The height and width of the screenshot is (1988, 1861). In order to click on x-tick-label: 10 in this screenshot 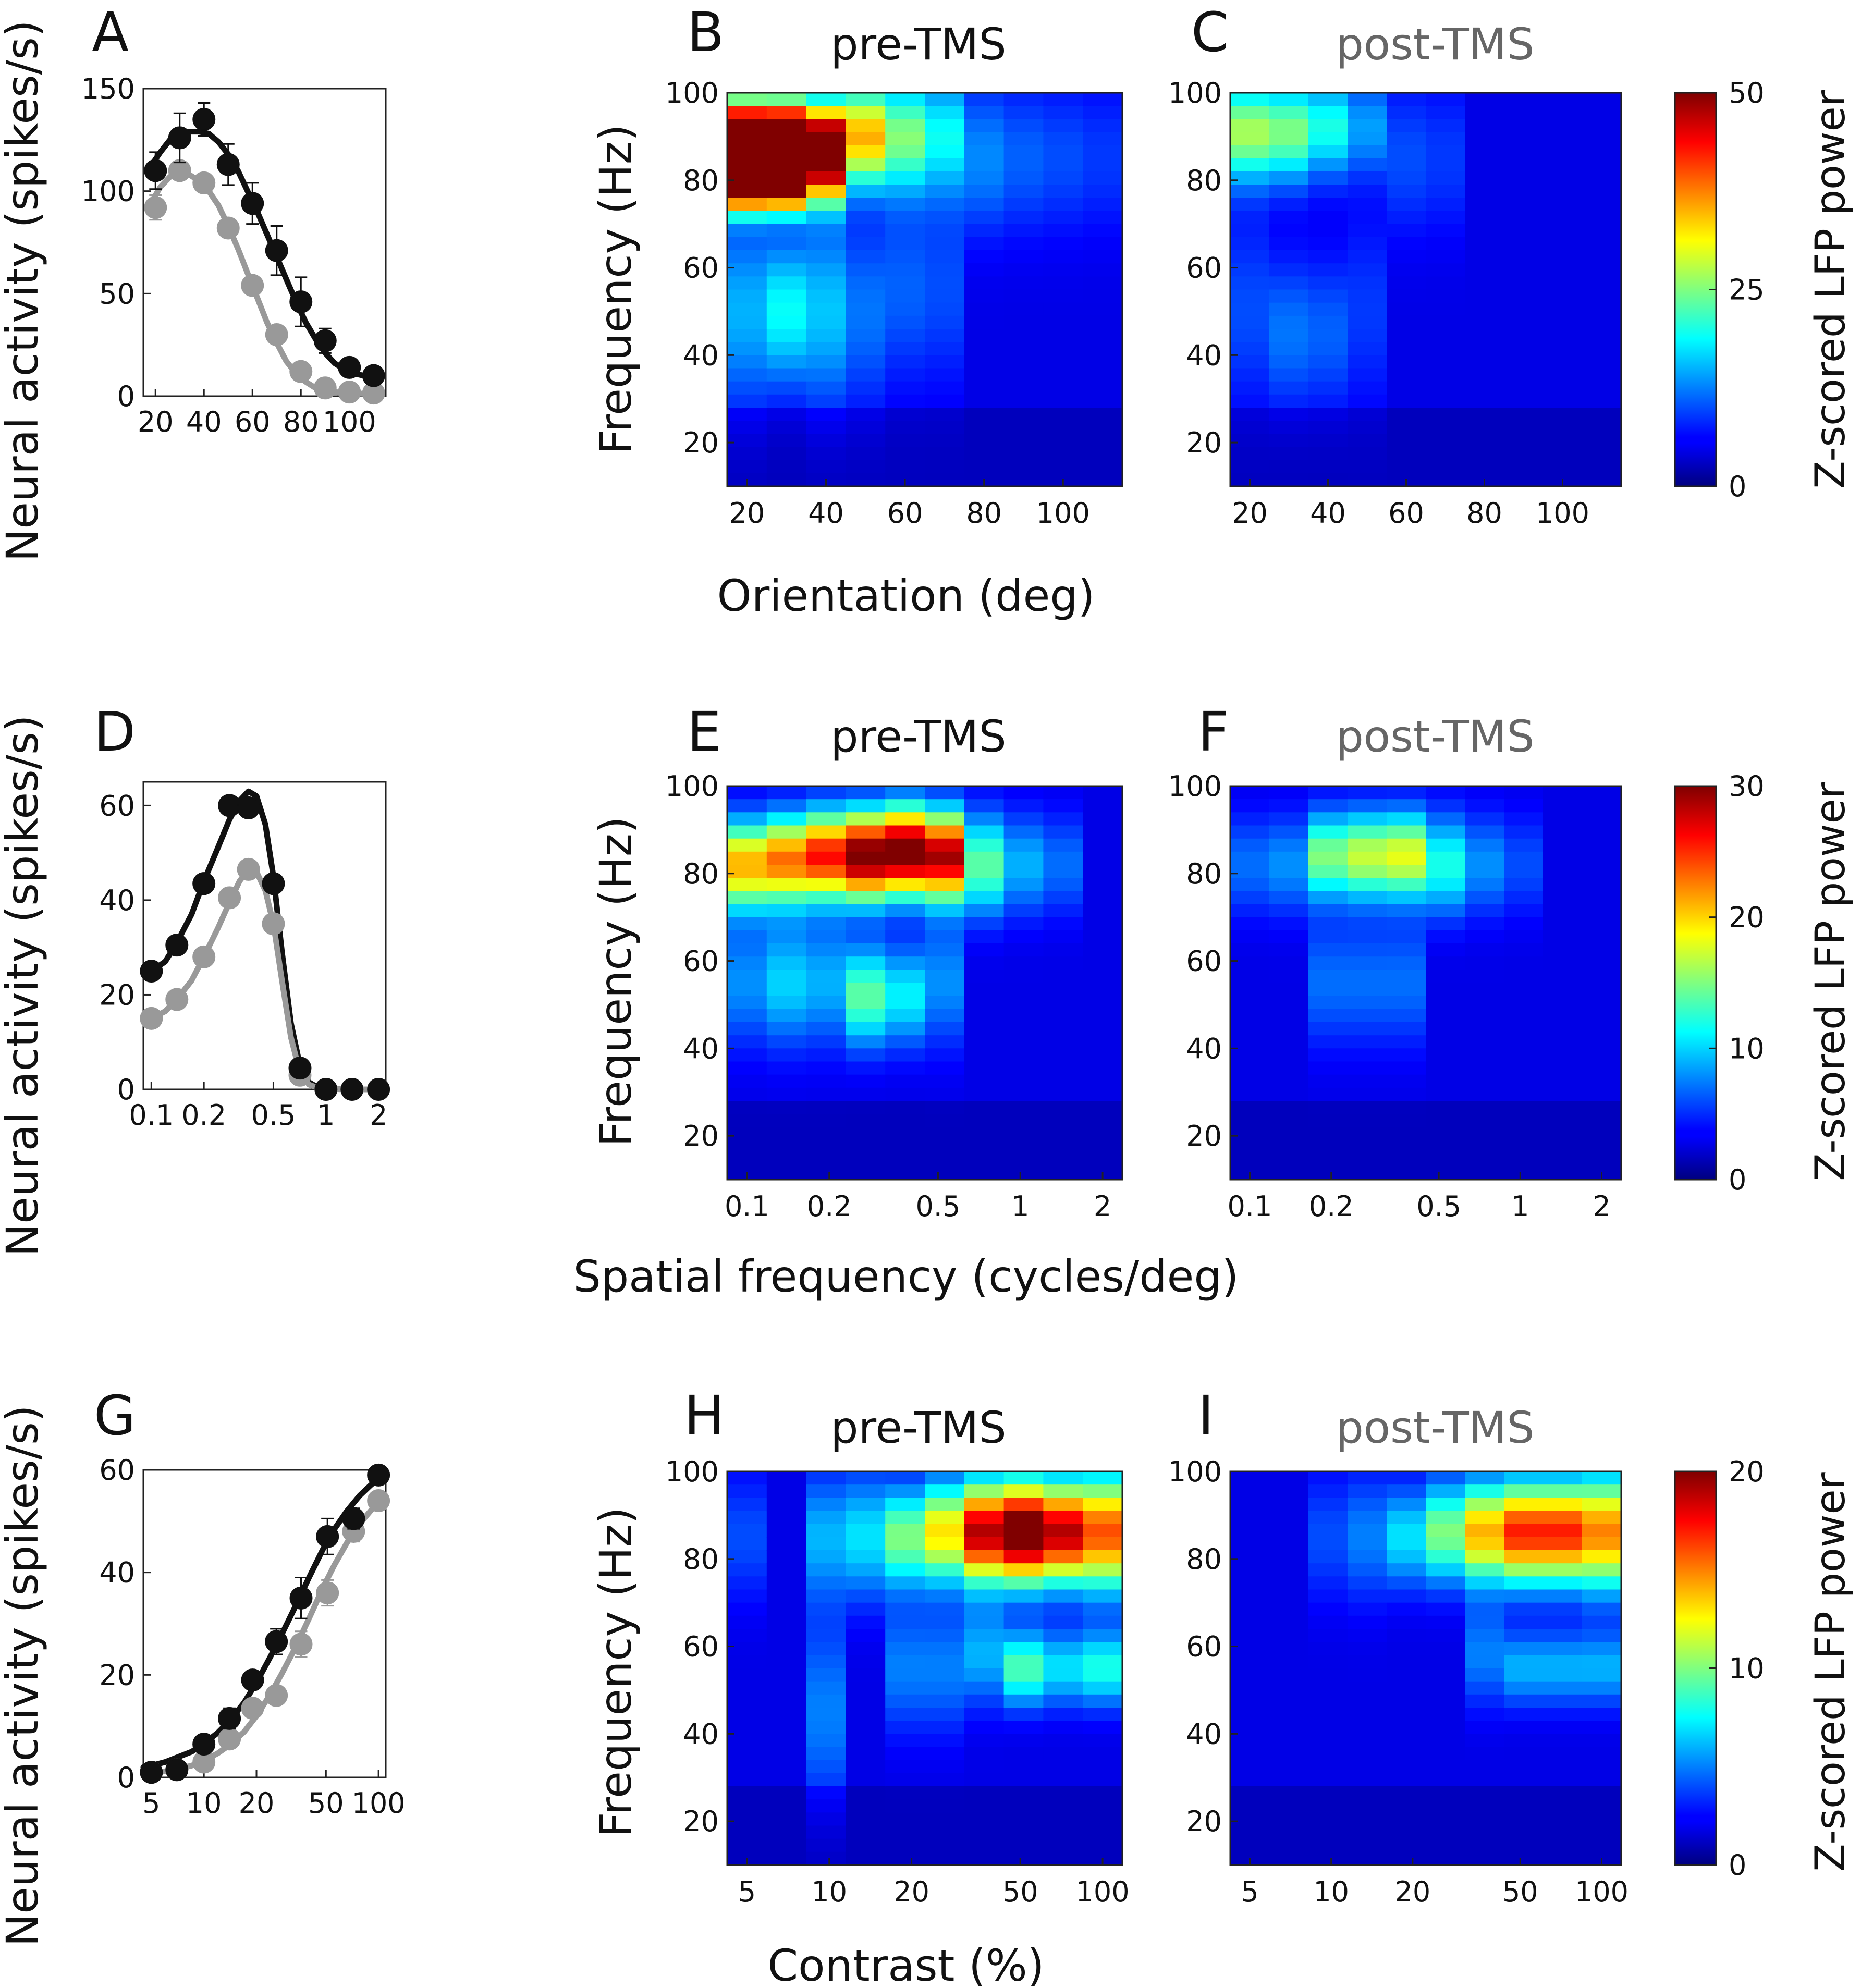, I will do `click(204, 1804)`.